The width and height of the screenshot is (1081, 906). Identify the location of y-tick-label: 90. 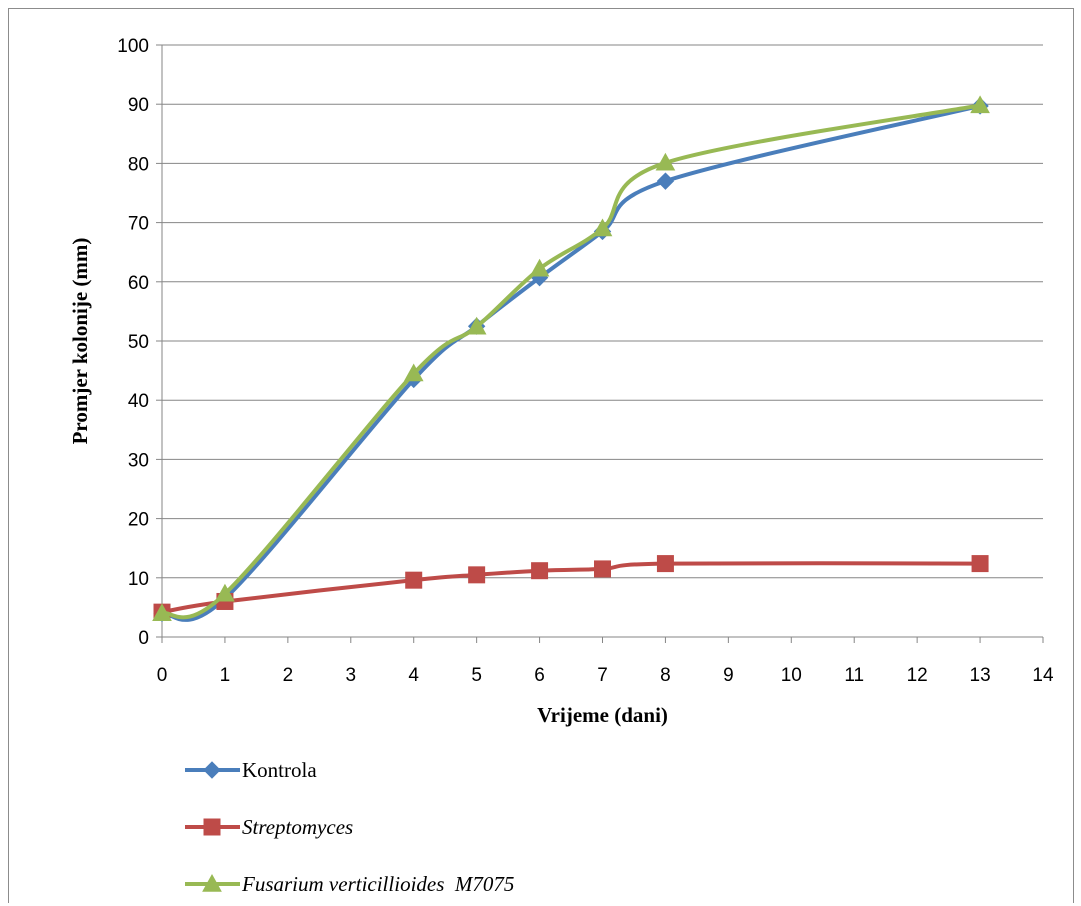
(138, 105).